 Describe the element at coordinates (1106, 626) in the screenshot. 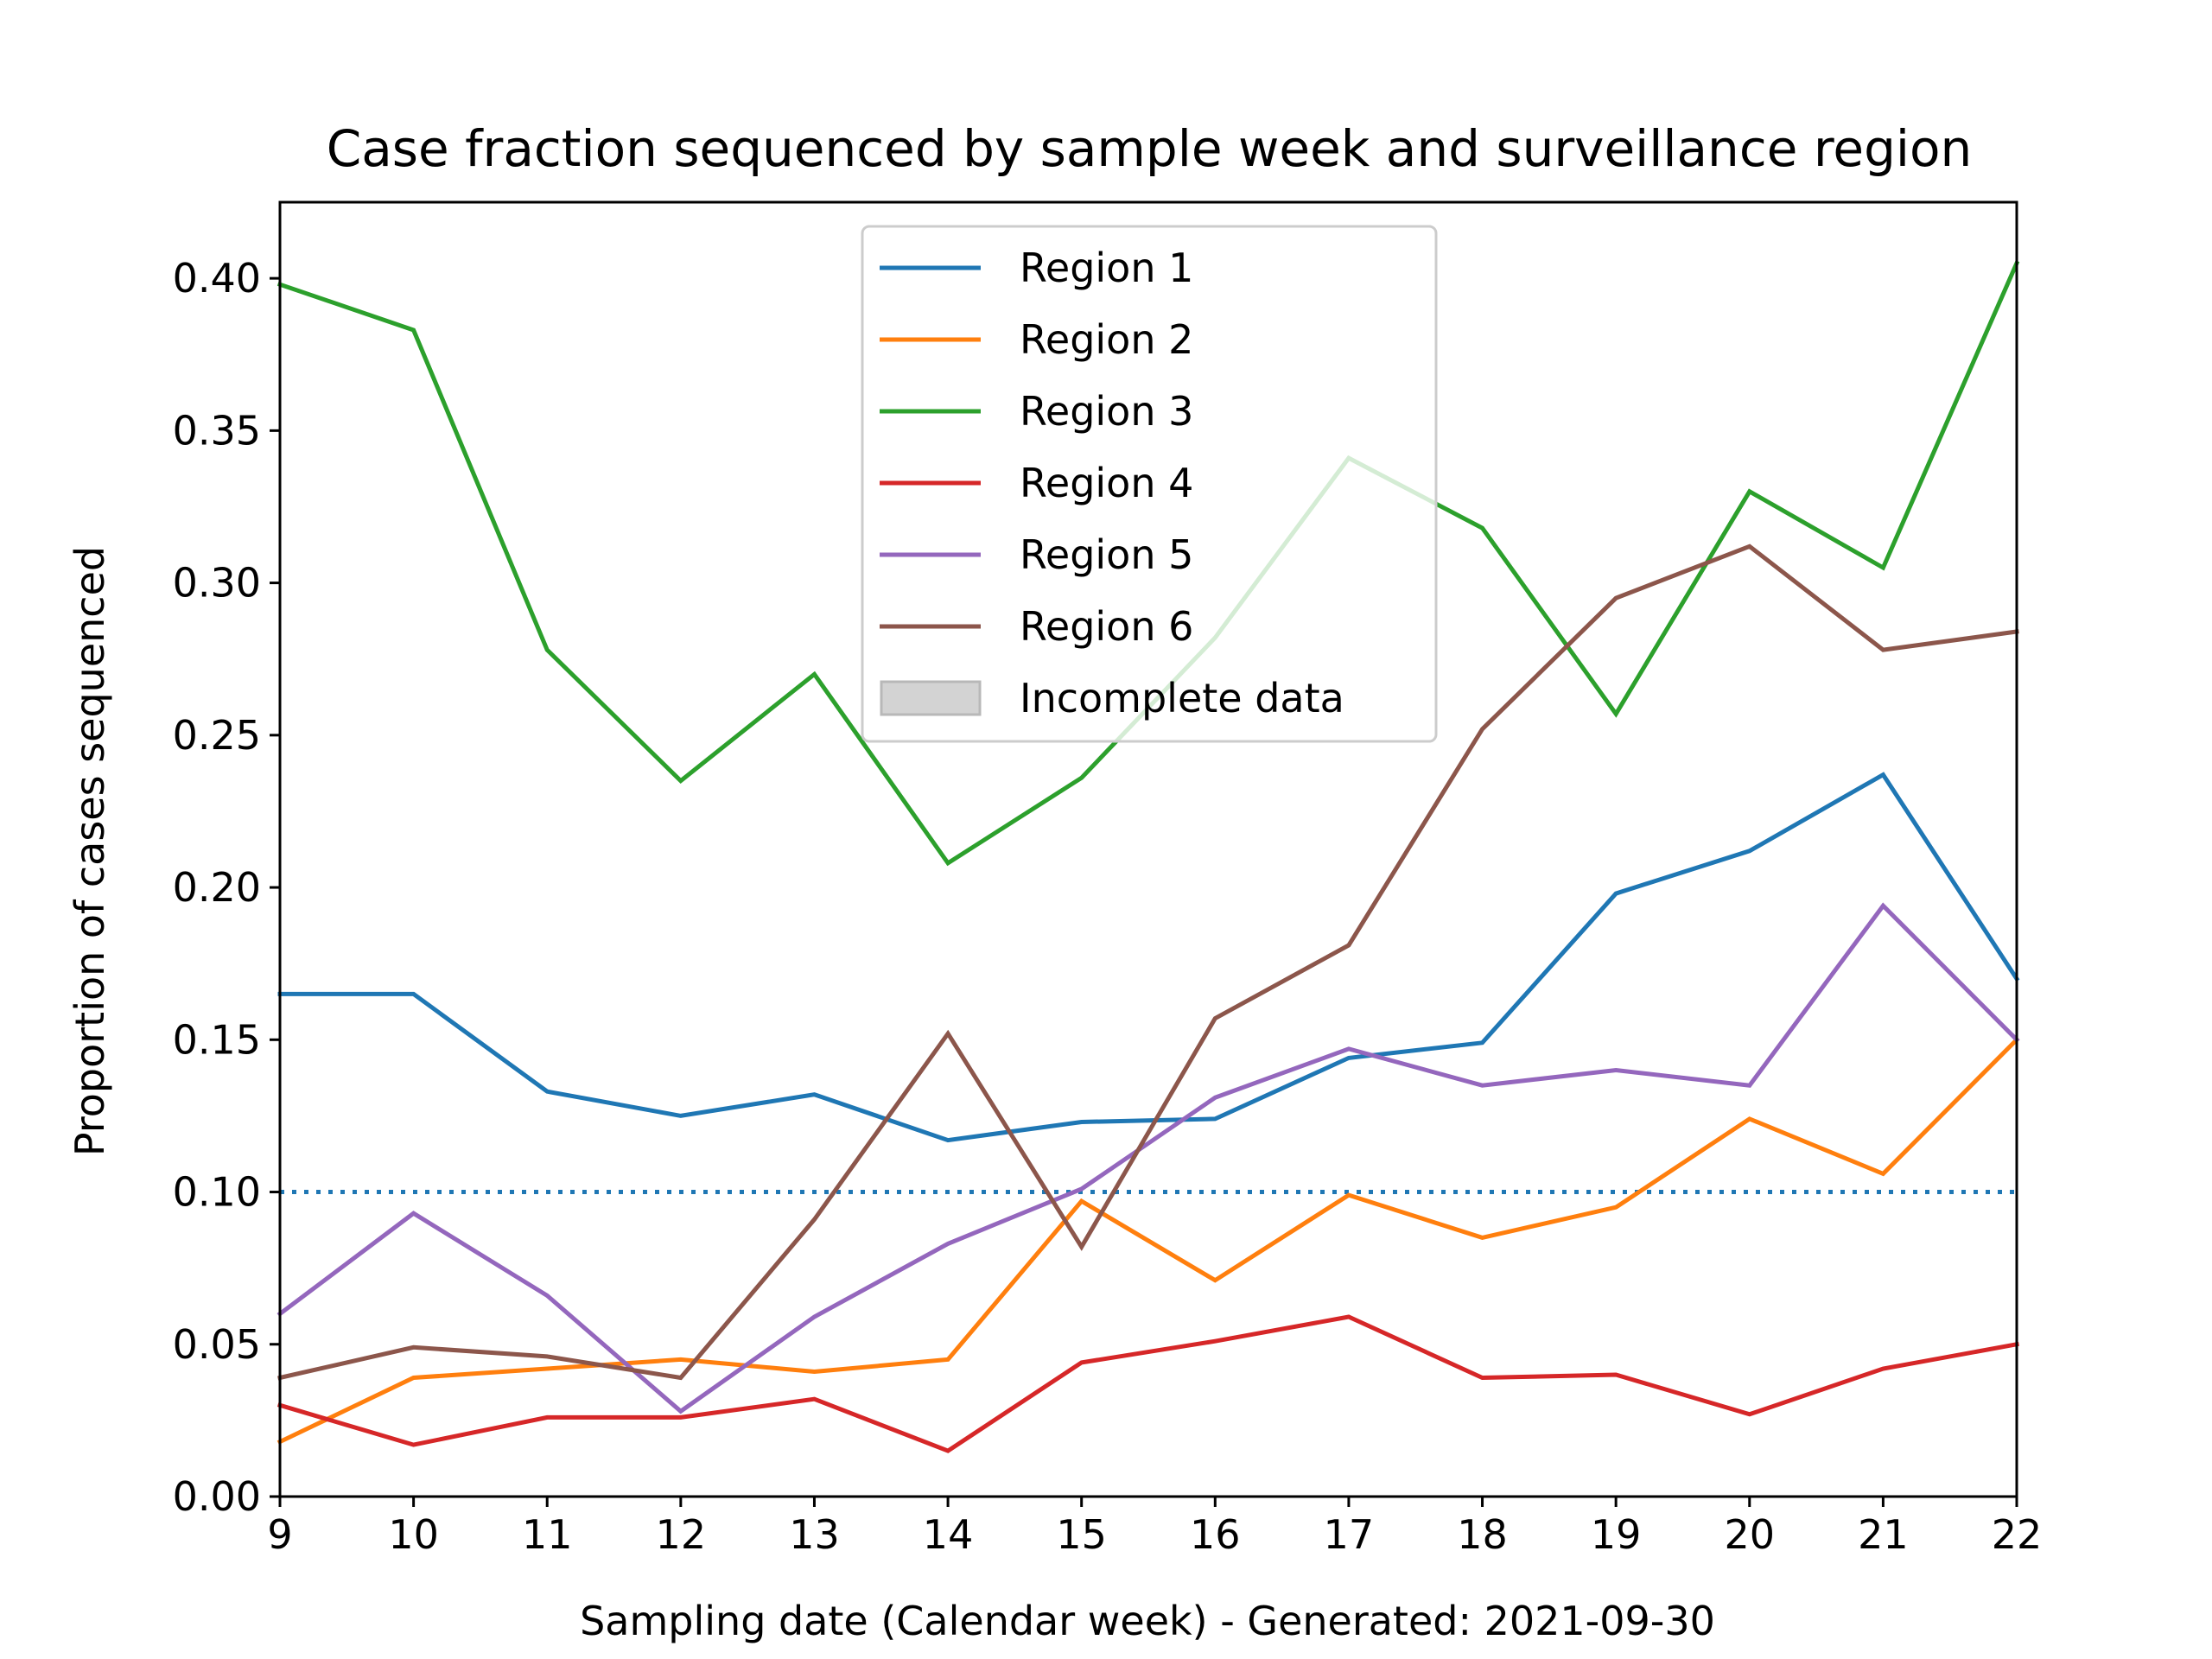

I see `legend-label: Region 6` at that location.